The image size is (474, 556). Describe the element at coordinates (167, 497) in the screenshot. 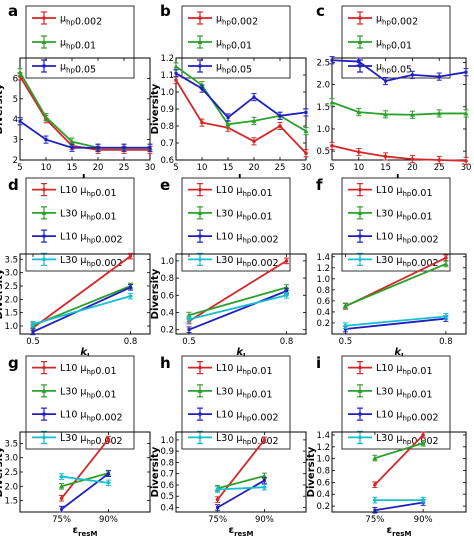

I see `y-tick-label: 0.5` at that location.